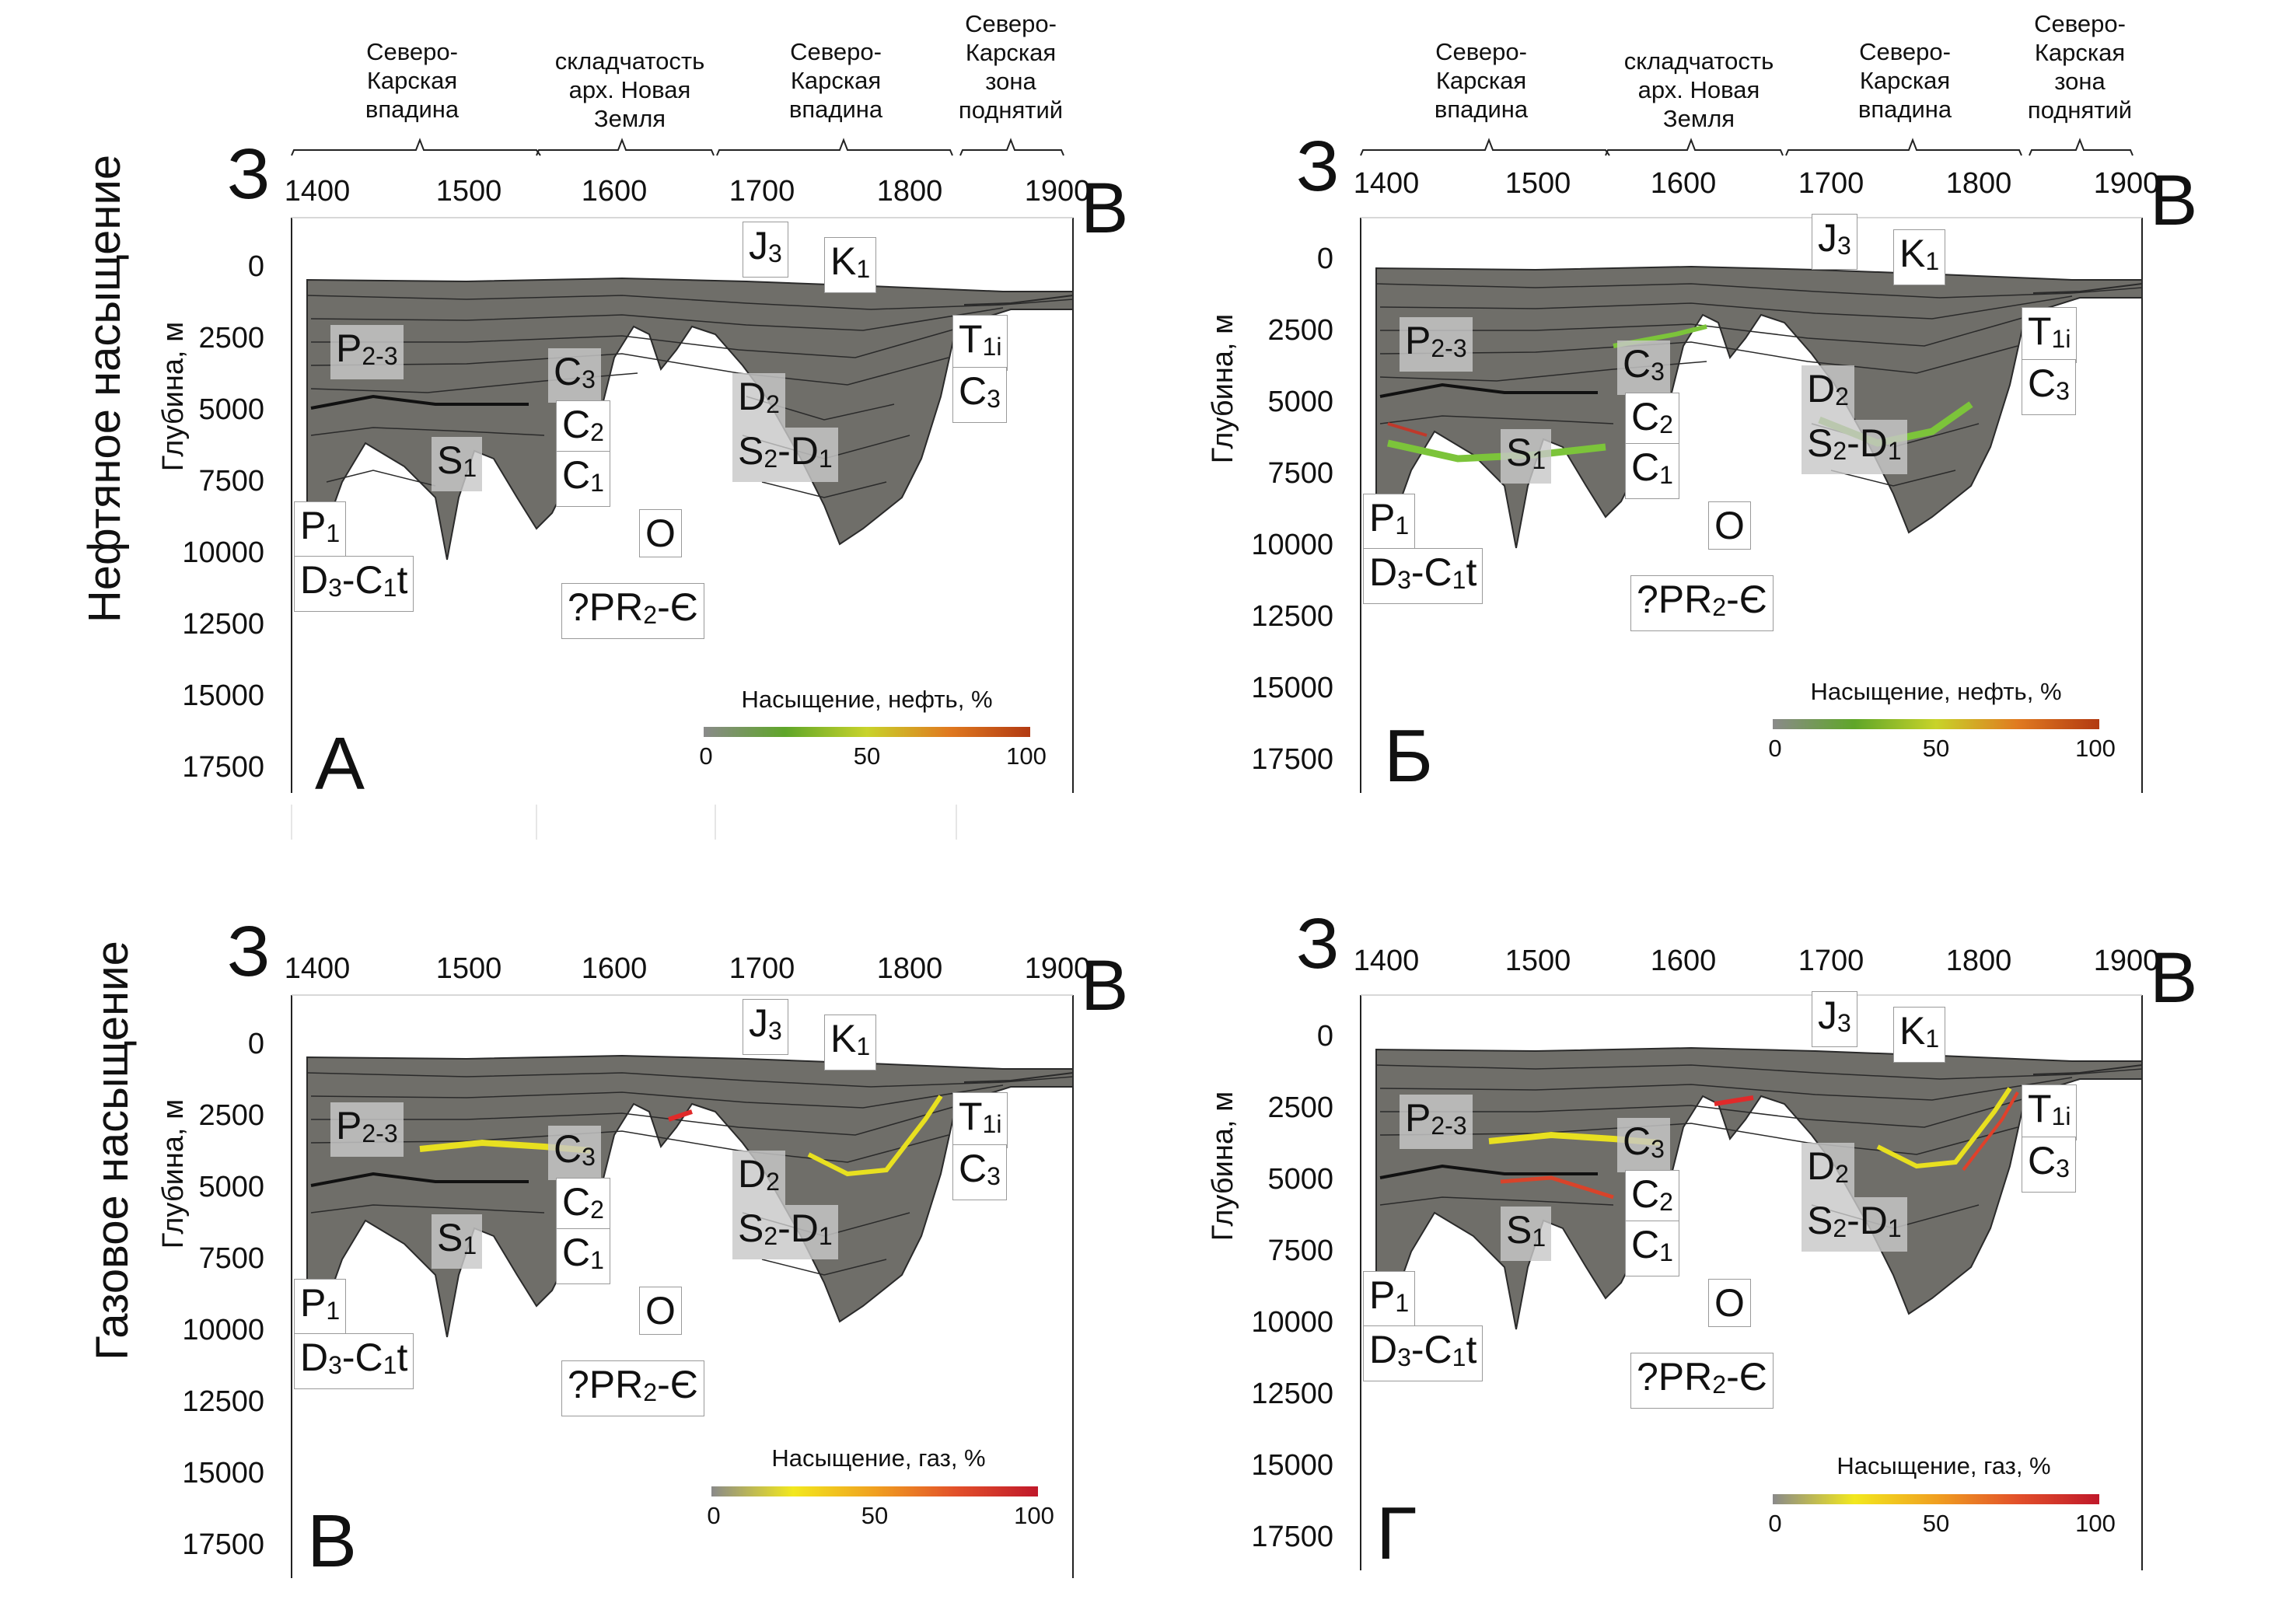 The width and height of the screenshot is (2296, 1603). I want to click on colorbar-title: Насыщение, нефть, %, so click(1936, 692).